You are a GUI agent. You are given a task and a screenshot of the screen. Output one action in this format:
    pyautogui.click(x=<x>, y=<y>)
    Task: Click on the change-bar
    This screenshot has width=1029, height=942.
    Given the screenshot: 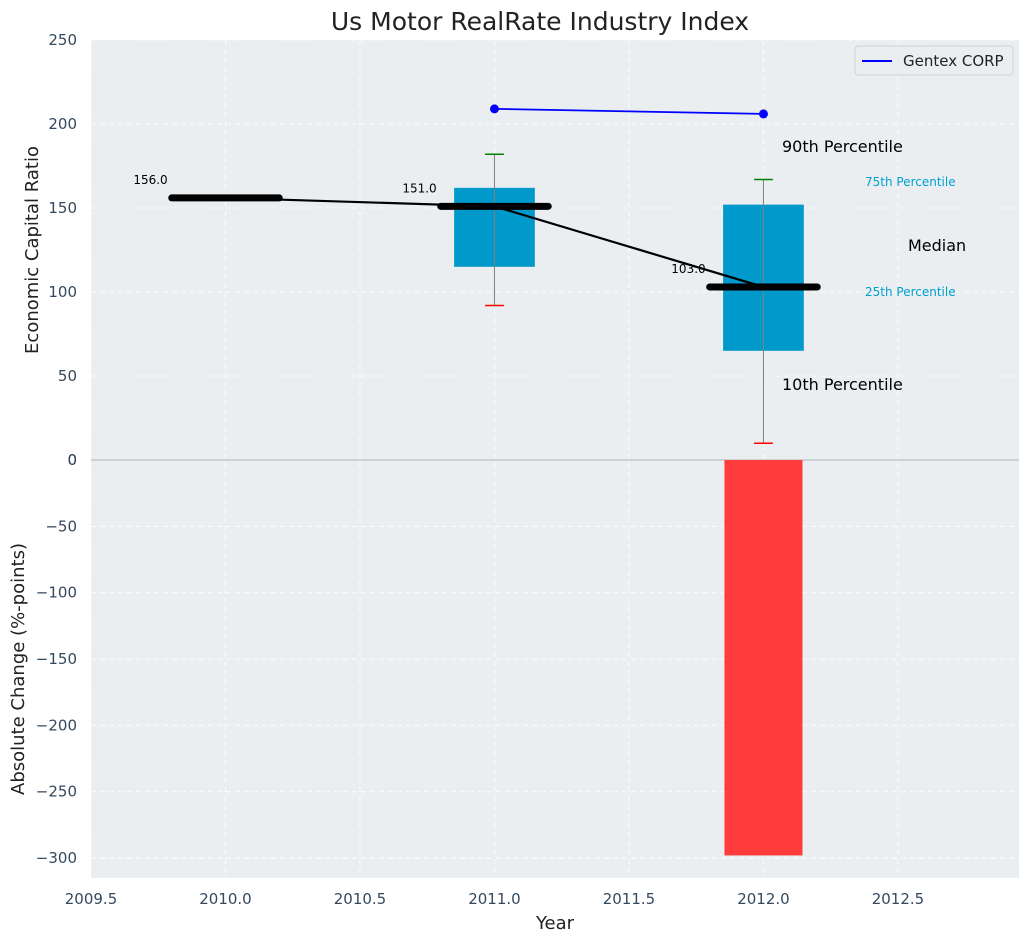 What is the action you would take?
    pyautogui.click(x=763, y=658)
    